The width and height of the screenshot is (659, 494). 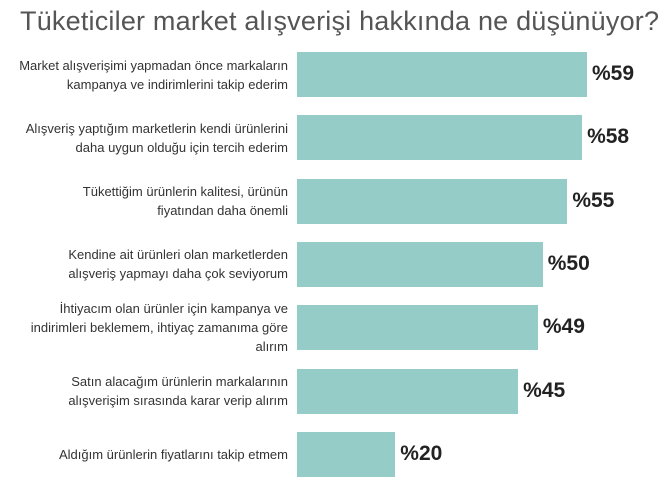 I want to click on category-label-line: alışverişim sırasında karar verip alırım, so click(x=178, y=400).